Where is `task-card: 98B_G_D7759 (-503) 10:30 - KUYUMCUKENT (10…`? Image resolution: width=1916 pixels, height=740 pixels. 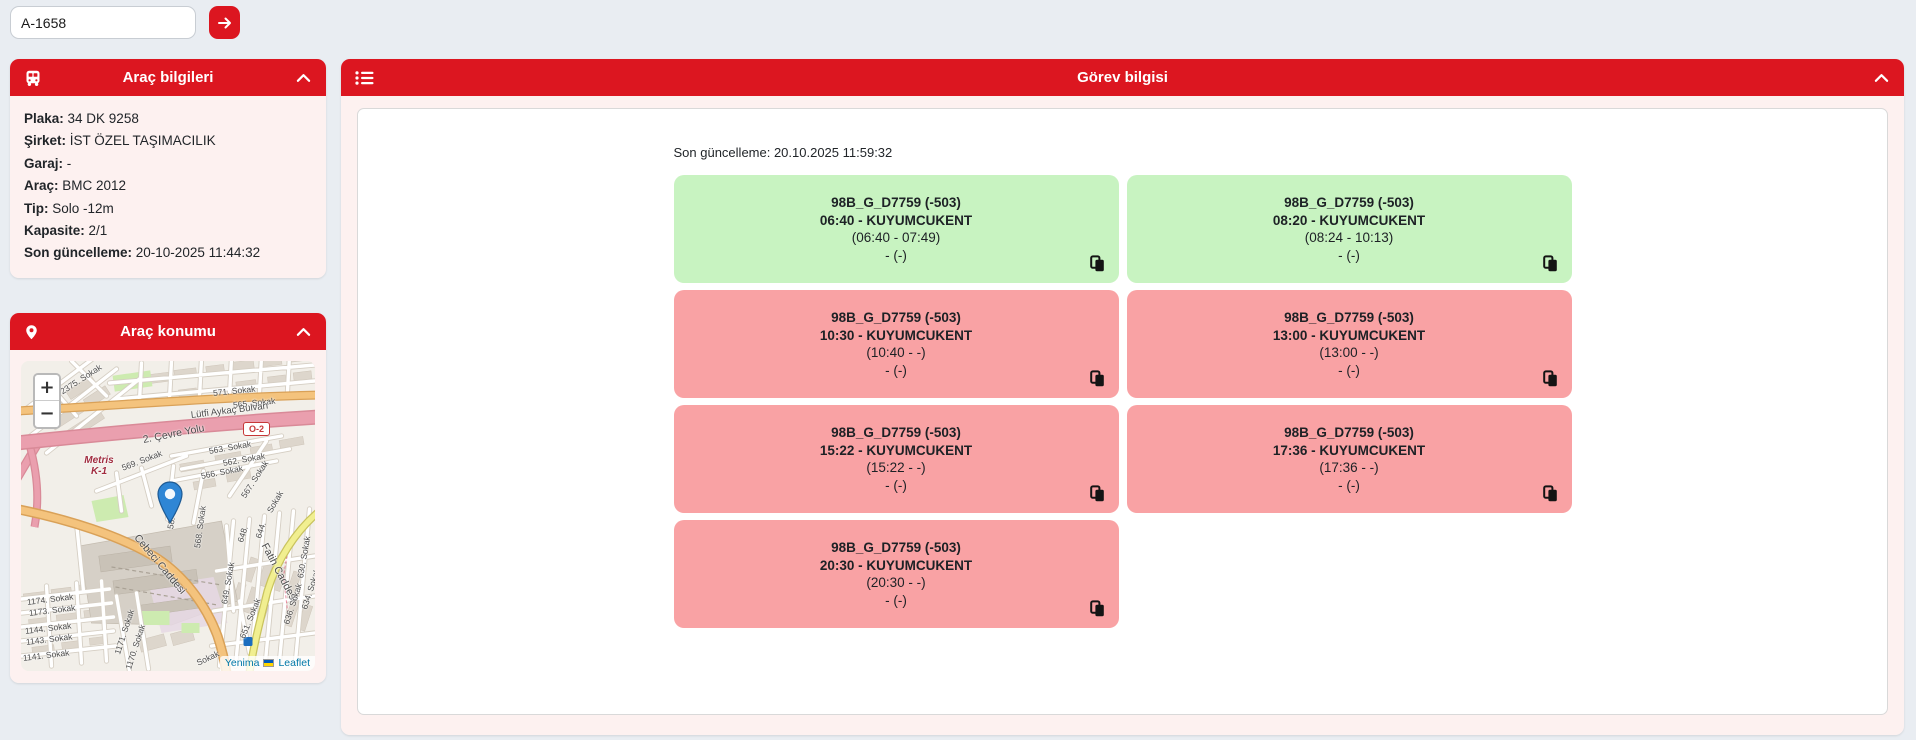
task-card: 98B_G_D7759 (-503) 10:30 - KUYUMCUKENT (10… is located at coordinates (896, 344).